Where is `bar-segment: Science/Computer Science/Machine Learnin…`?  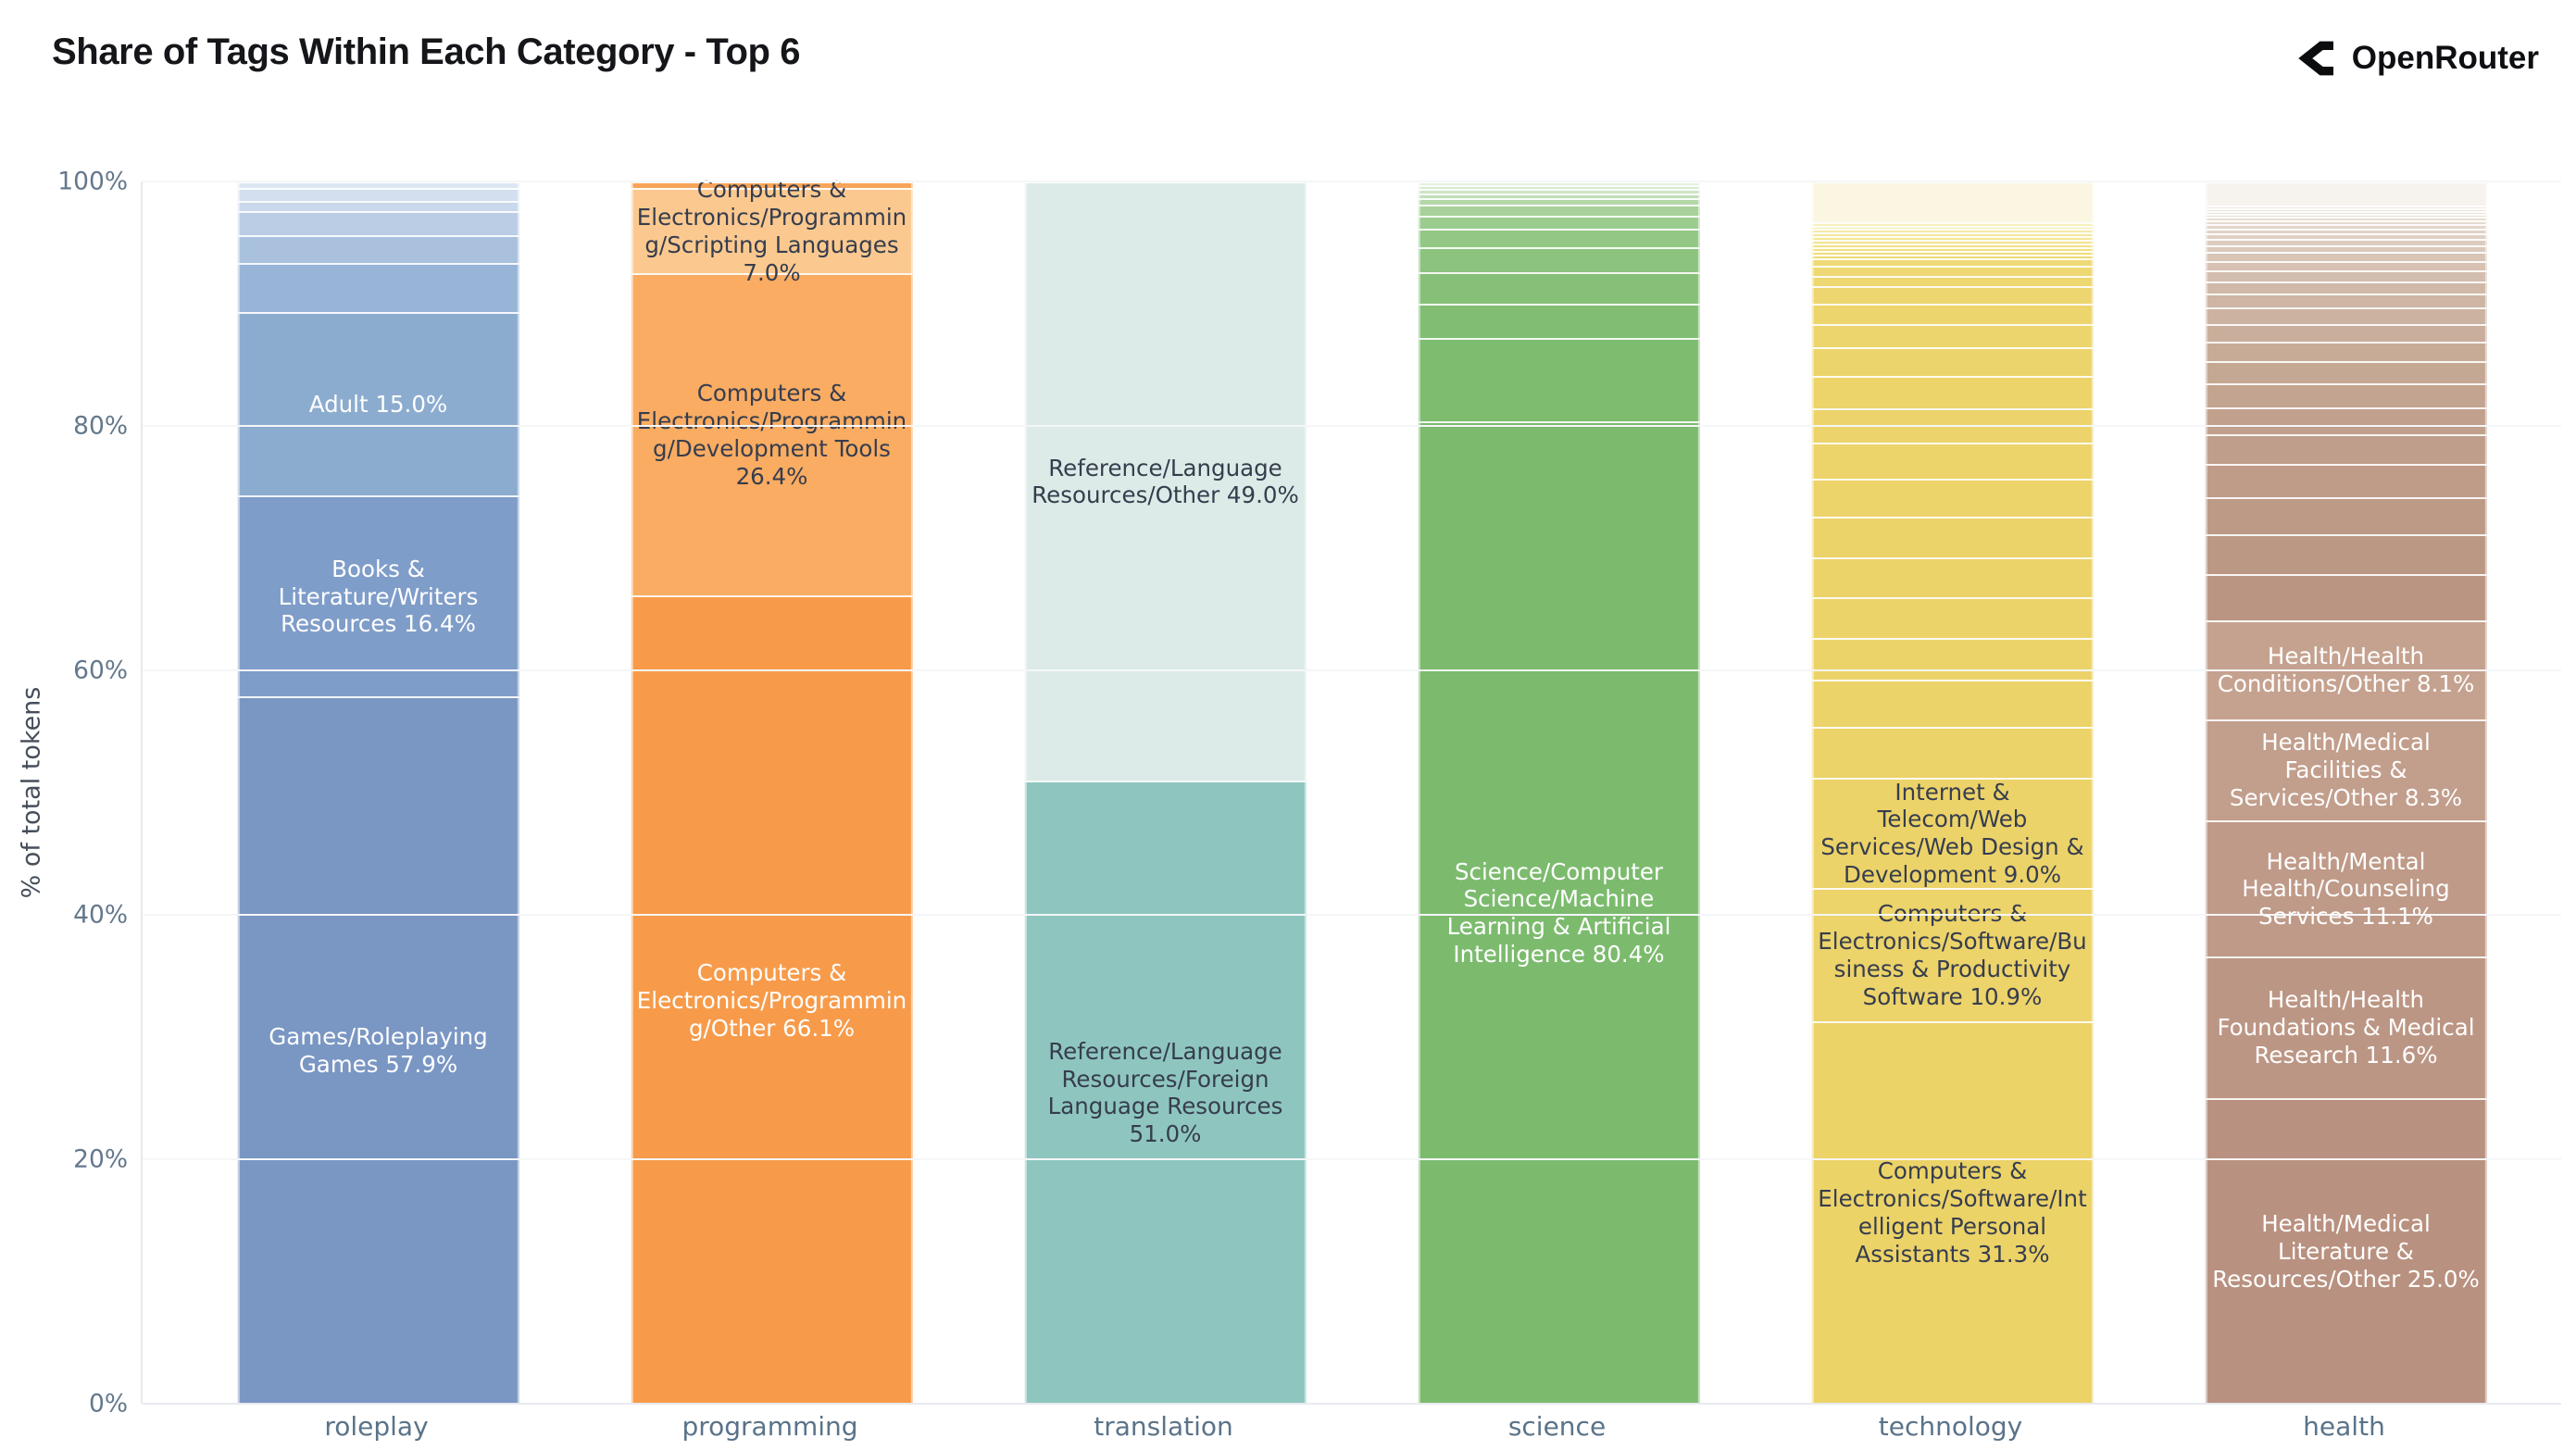 bar-segment: Science/Computer Science/Machine Learnin… is located at coordinates (1559, 912).